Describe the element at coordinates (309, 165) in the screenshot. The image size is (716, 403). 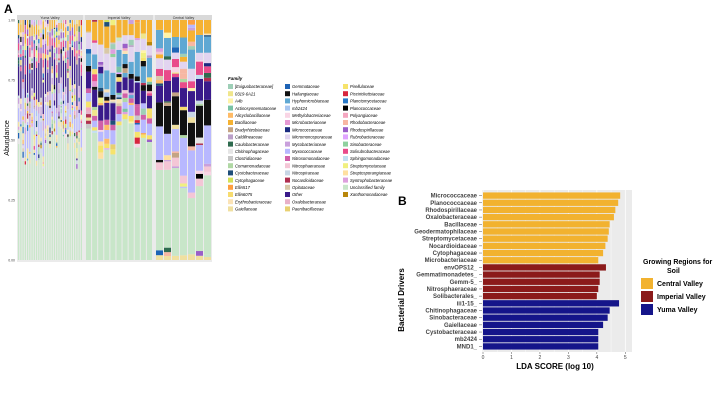
I see `legend-label: Nitrosphaeraceae` at that location.